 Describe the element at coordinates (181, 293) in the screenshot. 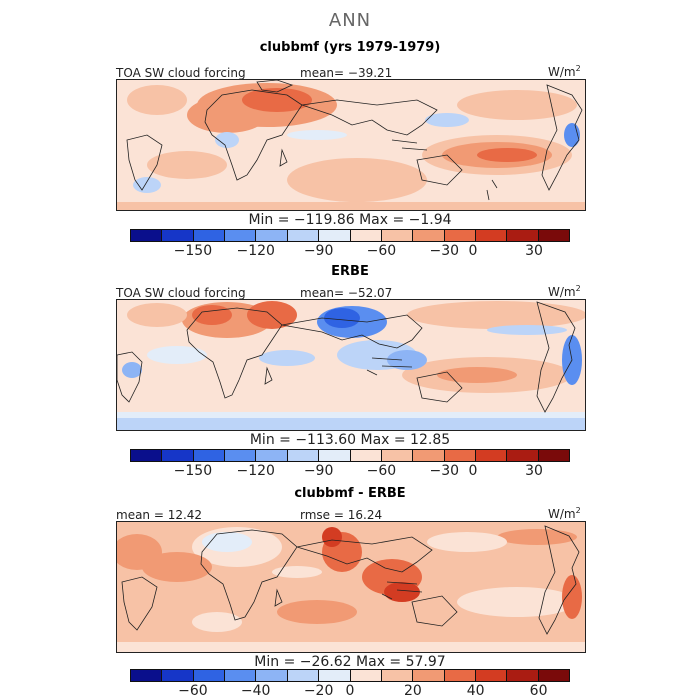

I see `panel-2-variable-label: TOA SW cloud forcing` at that location.